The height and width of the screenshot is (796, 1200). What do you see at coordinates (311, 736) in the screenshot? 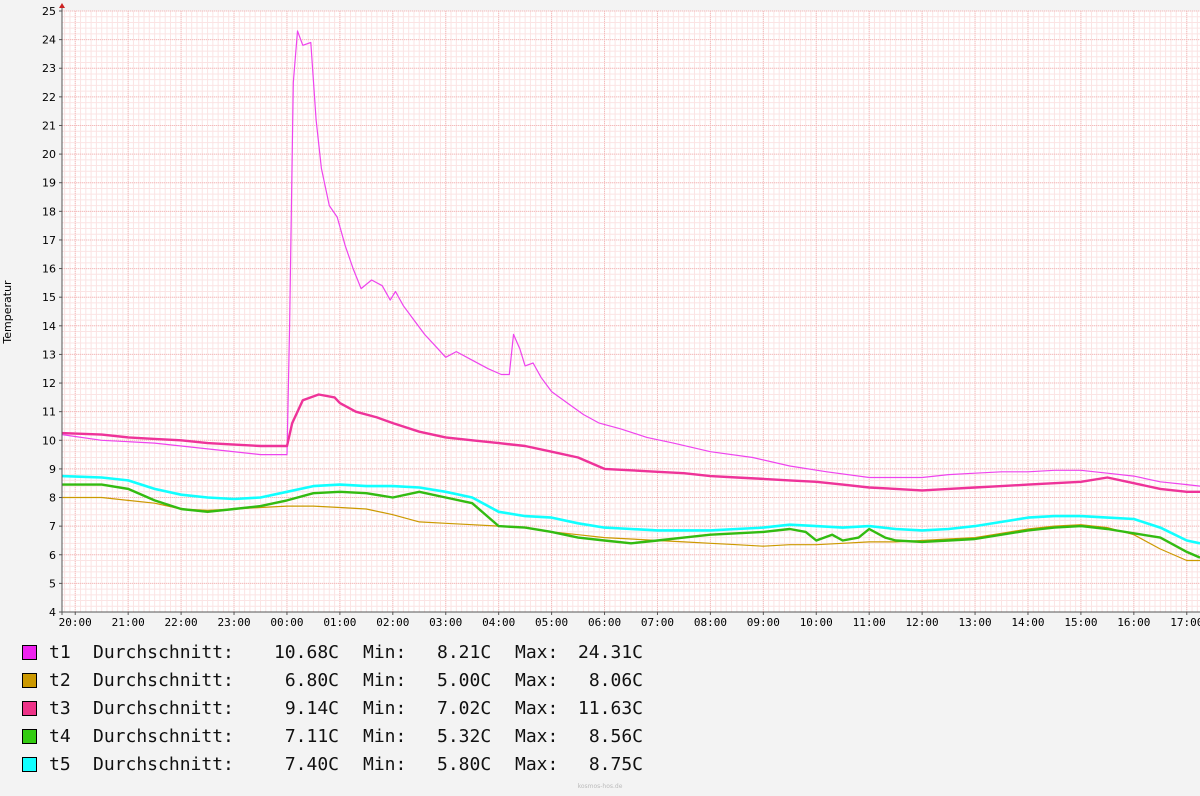
I see `average-value: 7.11C` at bounding box center [311, 736].